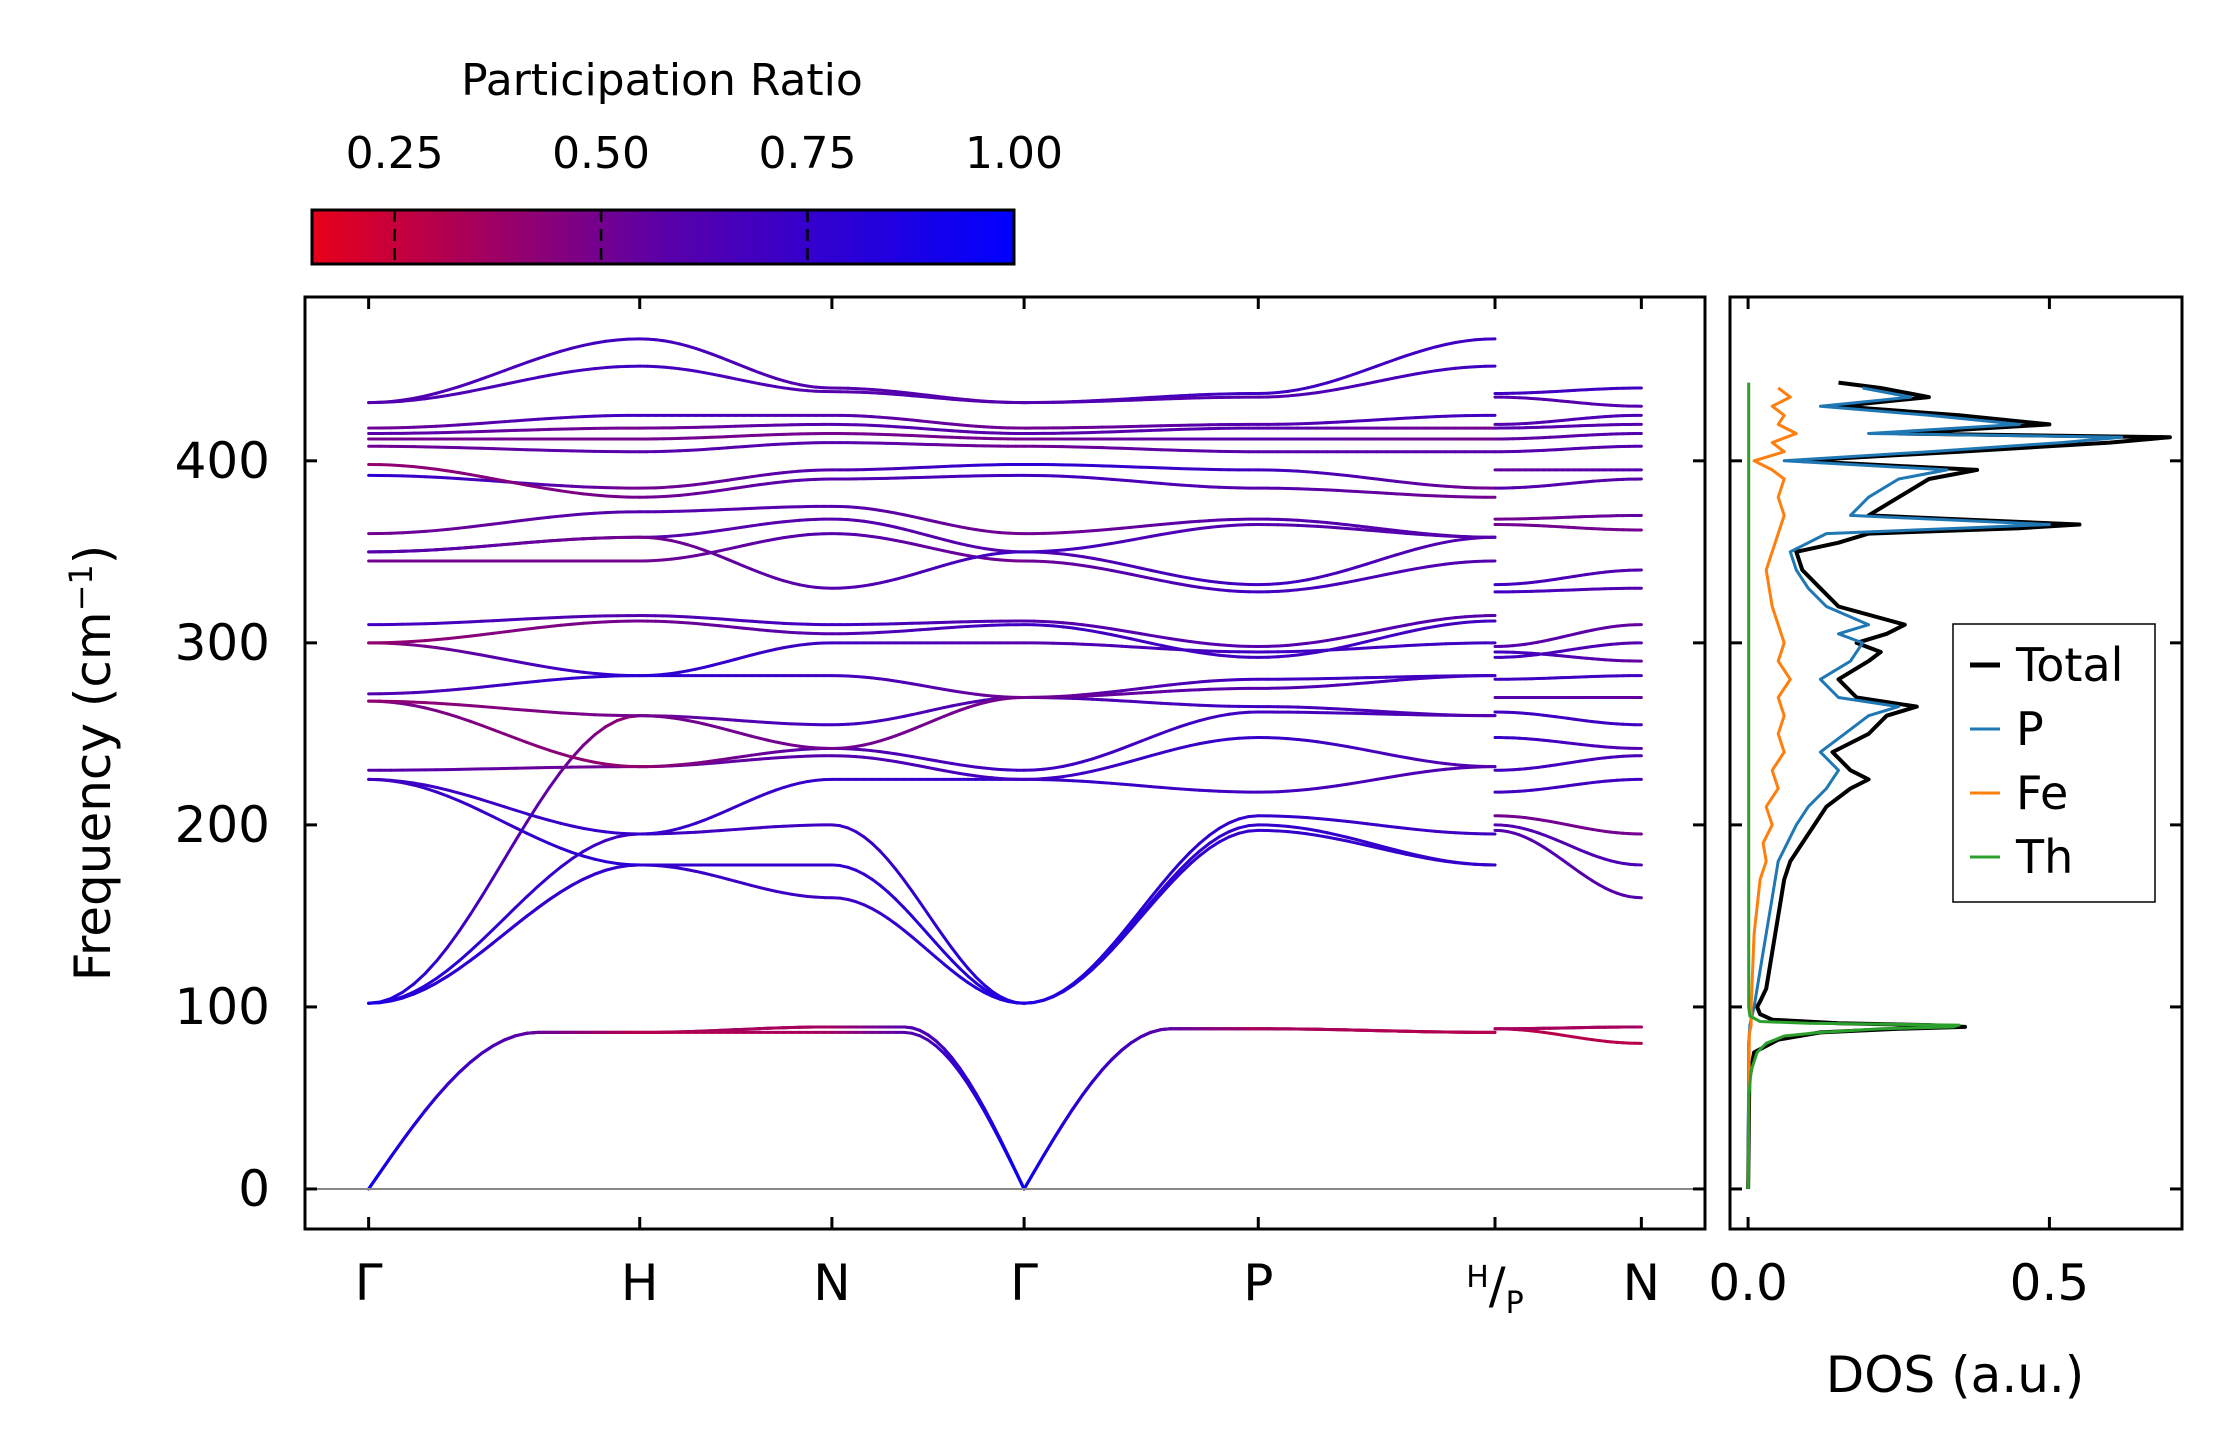  I want to click on dos-x-tick-label: 0.5, so click(2050, 1283).